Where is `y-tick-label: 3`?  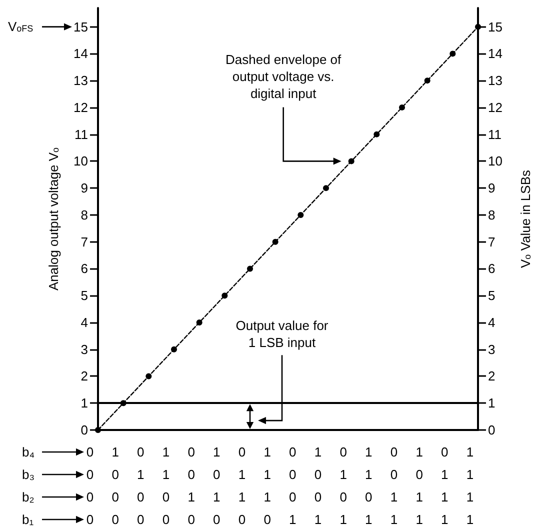 y-tick-label: 3 is located at coordinates (84, 349).